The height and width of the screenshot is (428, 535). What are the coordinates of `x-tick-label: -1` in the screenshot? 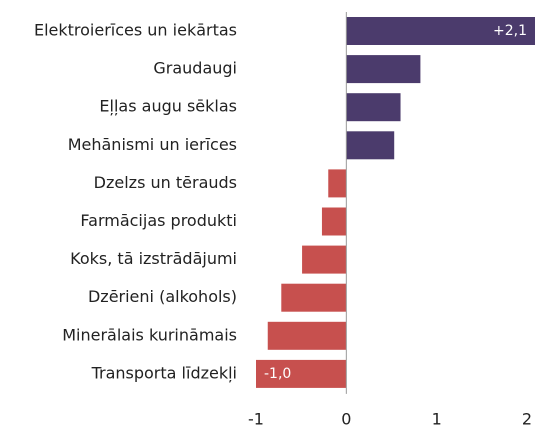 It's located at (256, 419).